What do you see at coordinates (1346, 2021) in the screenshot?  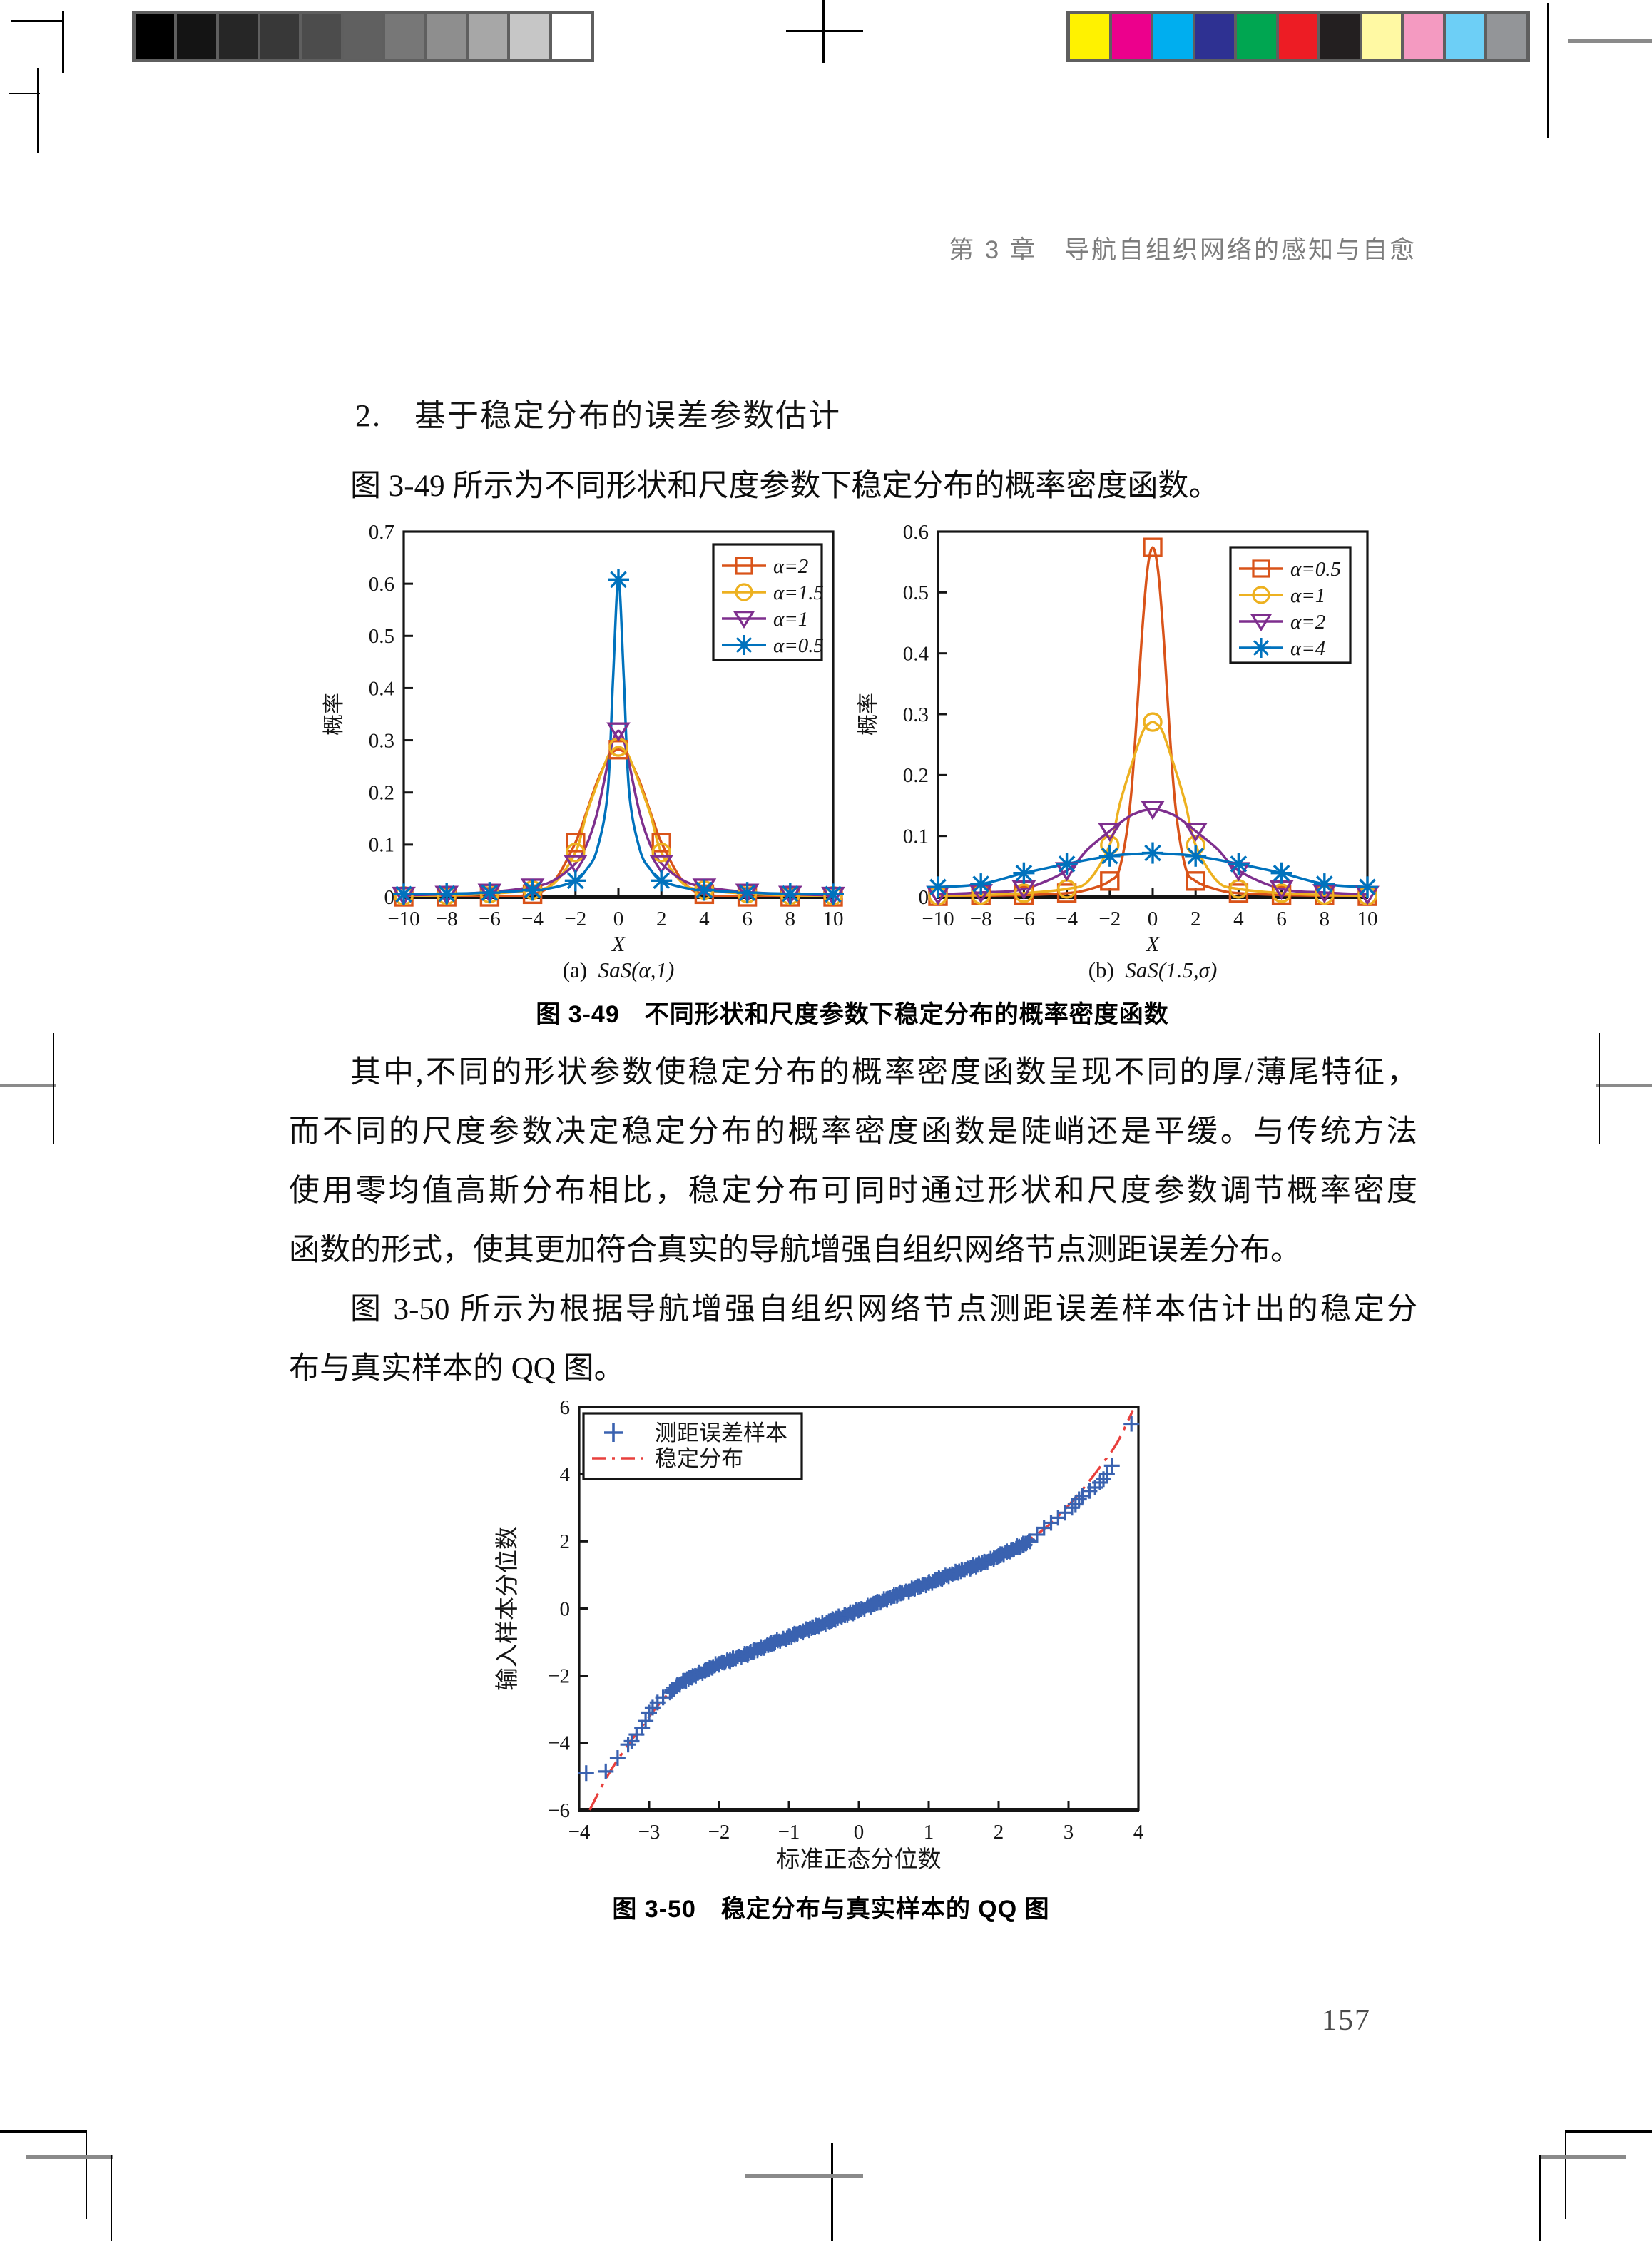 I see `page-number: 157` at bounding box center [1346, 2021].